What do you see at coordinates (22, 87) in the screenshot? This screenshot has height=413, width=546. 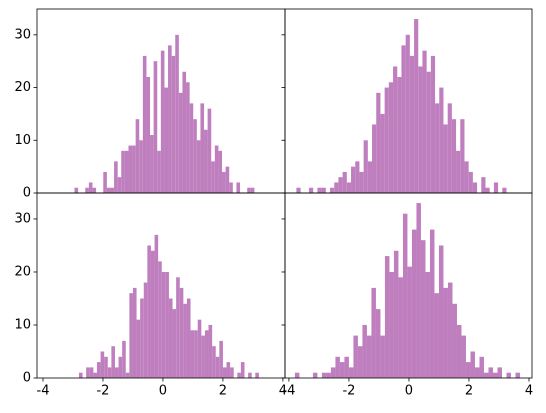 I see `y-tick-label: 20` at bounding box center [22, 87].